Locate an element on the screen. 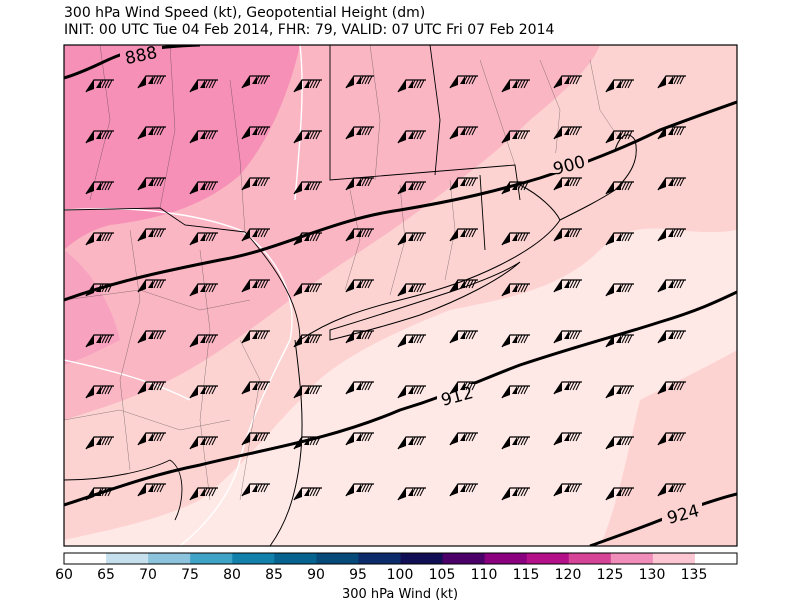 The height and width of the screenshot is (602, 800). colorbar-tick-label: 70 is located at coordinates (148, 575).